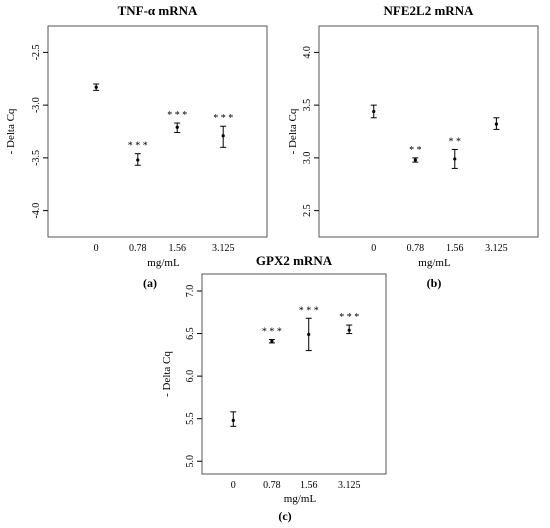 The image size is (550, 528). Describe the element at coordinates (158, 10) in the screenshot. I see `chart-title: TNF-α mRNA` at that location.